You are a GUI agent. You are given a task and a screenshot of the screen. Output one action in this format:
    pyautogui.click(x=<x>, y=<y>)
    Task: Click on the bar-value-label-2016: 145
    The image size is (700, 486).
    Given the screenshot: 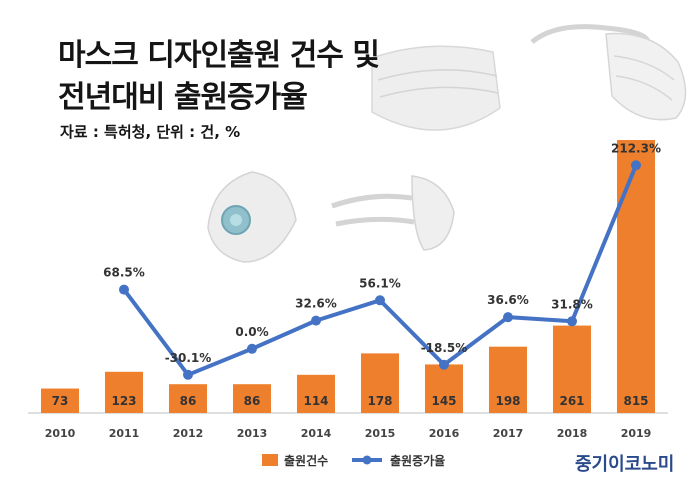 What is the action you would take?
    pyautogui.click(x=443, y=401)
    